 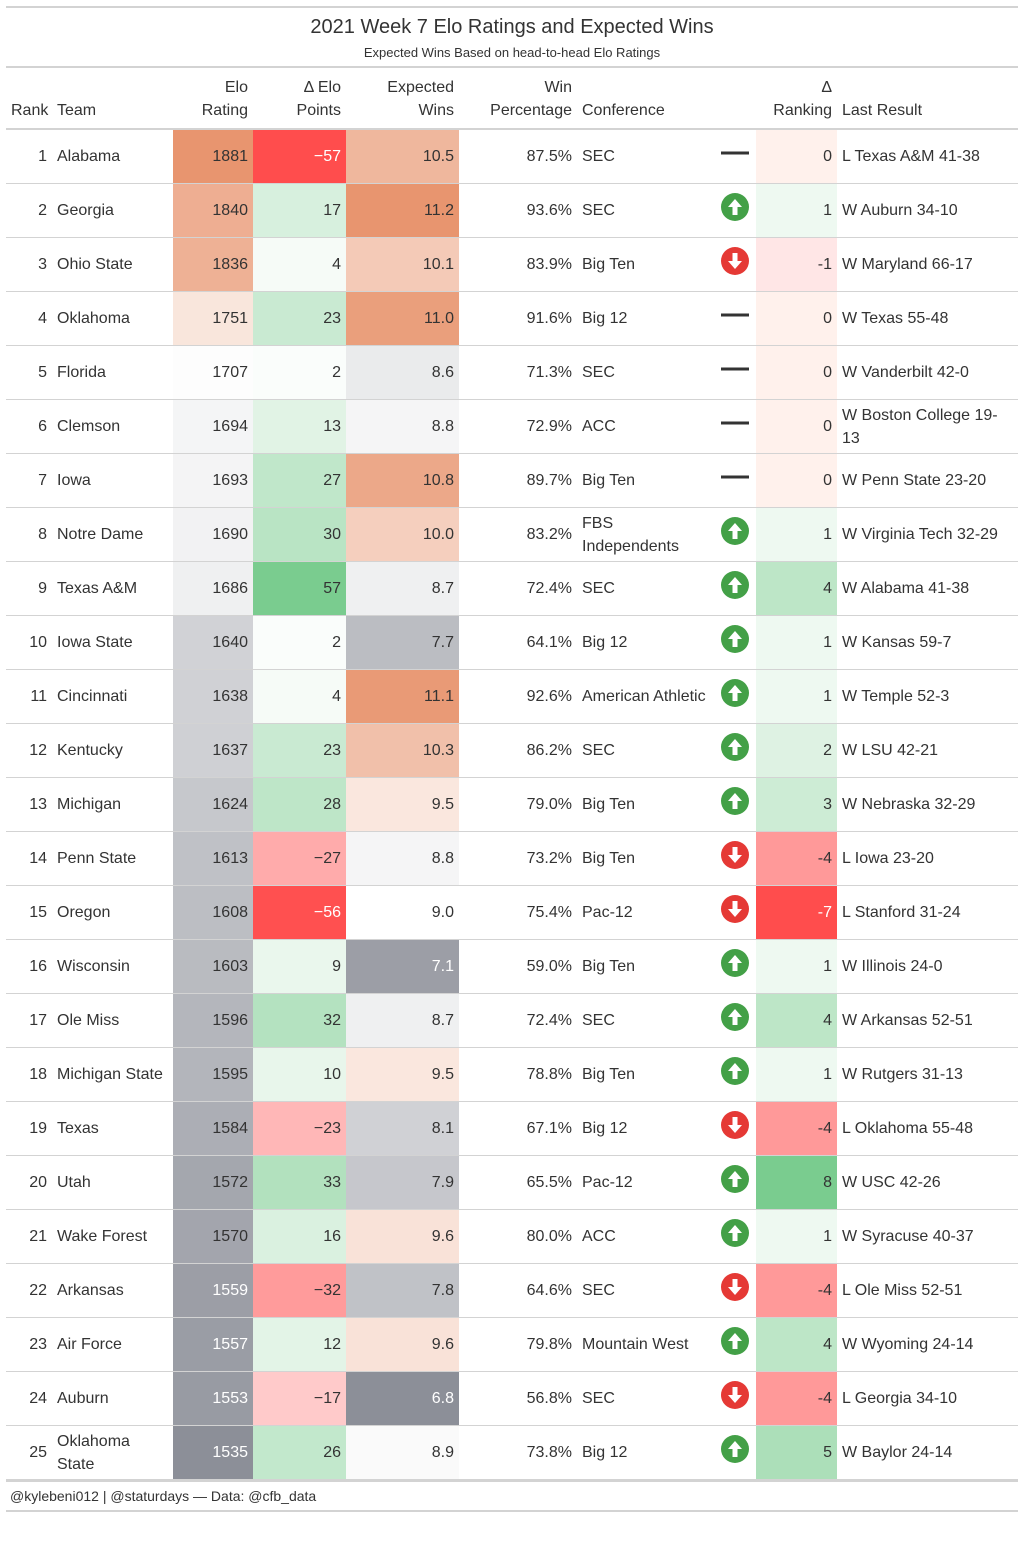 What do you see at coordinates (518, 966) in the screenshot?
I see `table-cell: 59.0%` at bounding box center [518, 966].